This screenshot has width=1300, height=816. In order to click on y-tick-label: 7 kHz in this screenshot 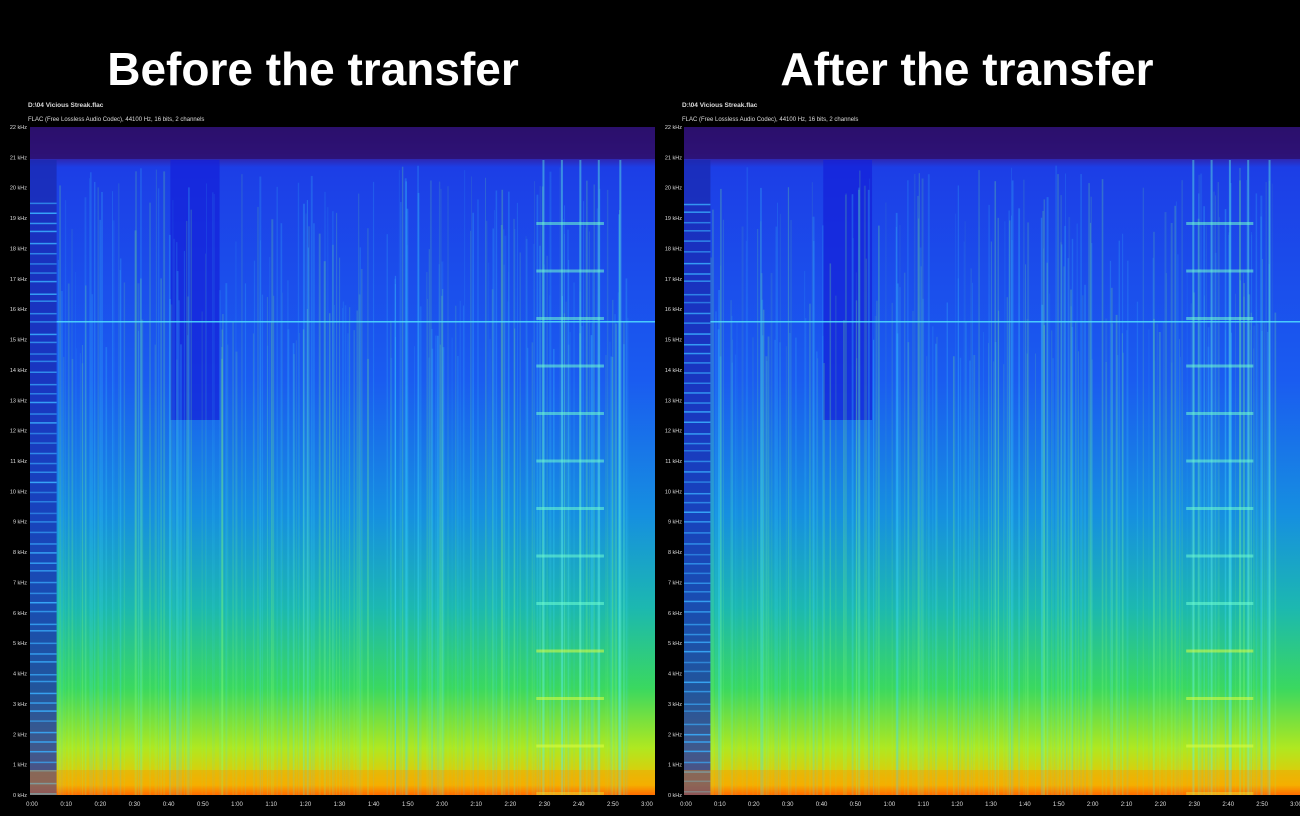, I will do `click(675, 583)`.